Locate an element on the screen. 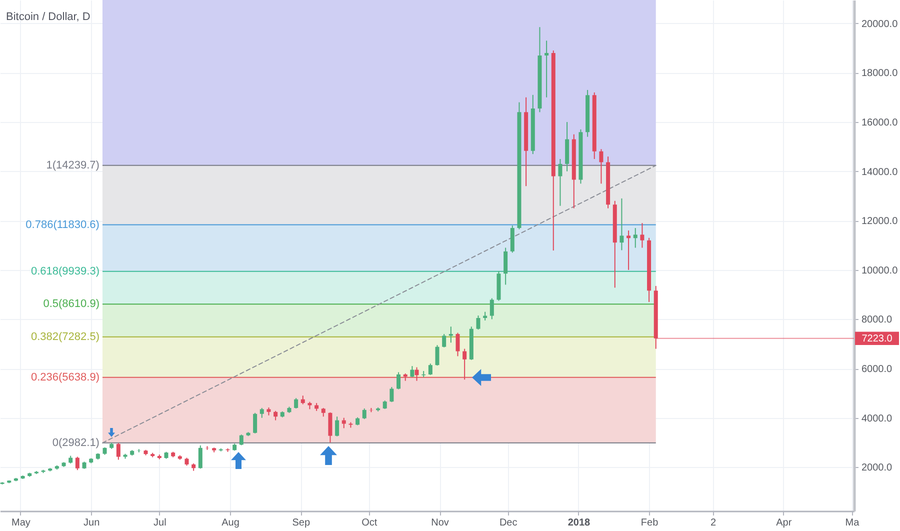 The width and height of the screenshot is (900, 531). x-tick-label: Nov is located at coordinates (440, 523).